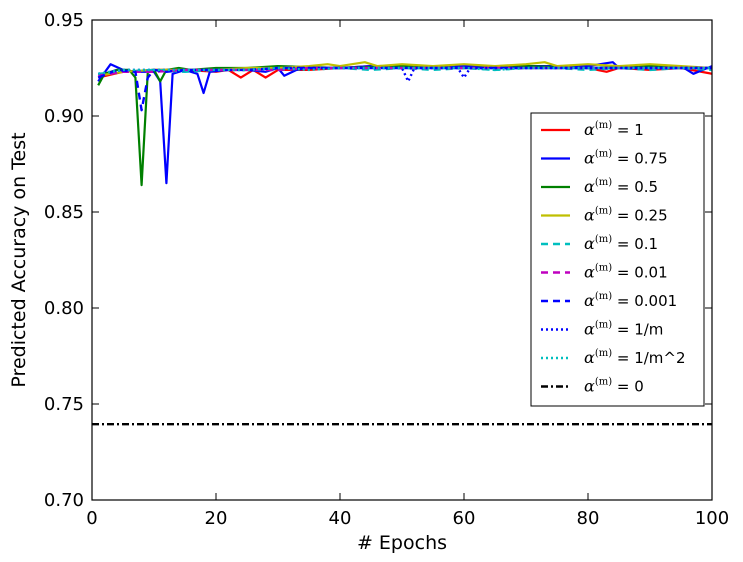 Image resolution: width=743 pixels, height=562 pixels. I want to click on legend-label-6: α(m) = 0.001, so click(630, 300).